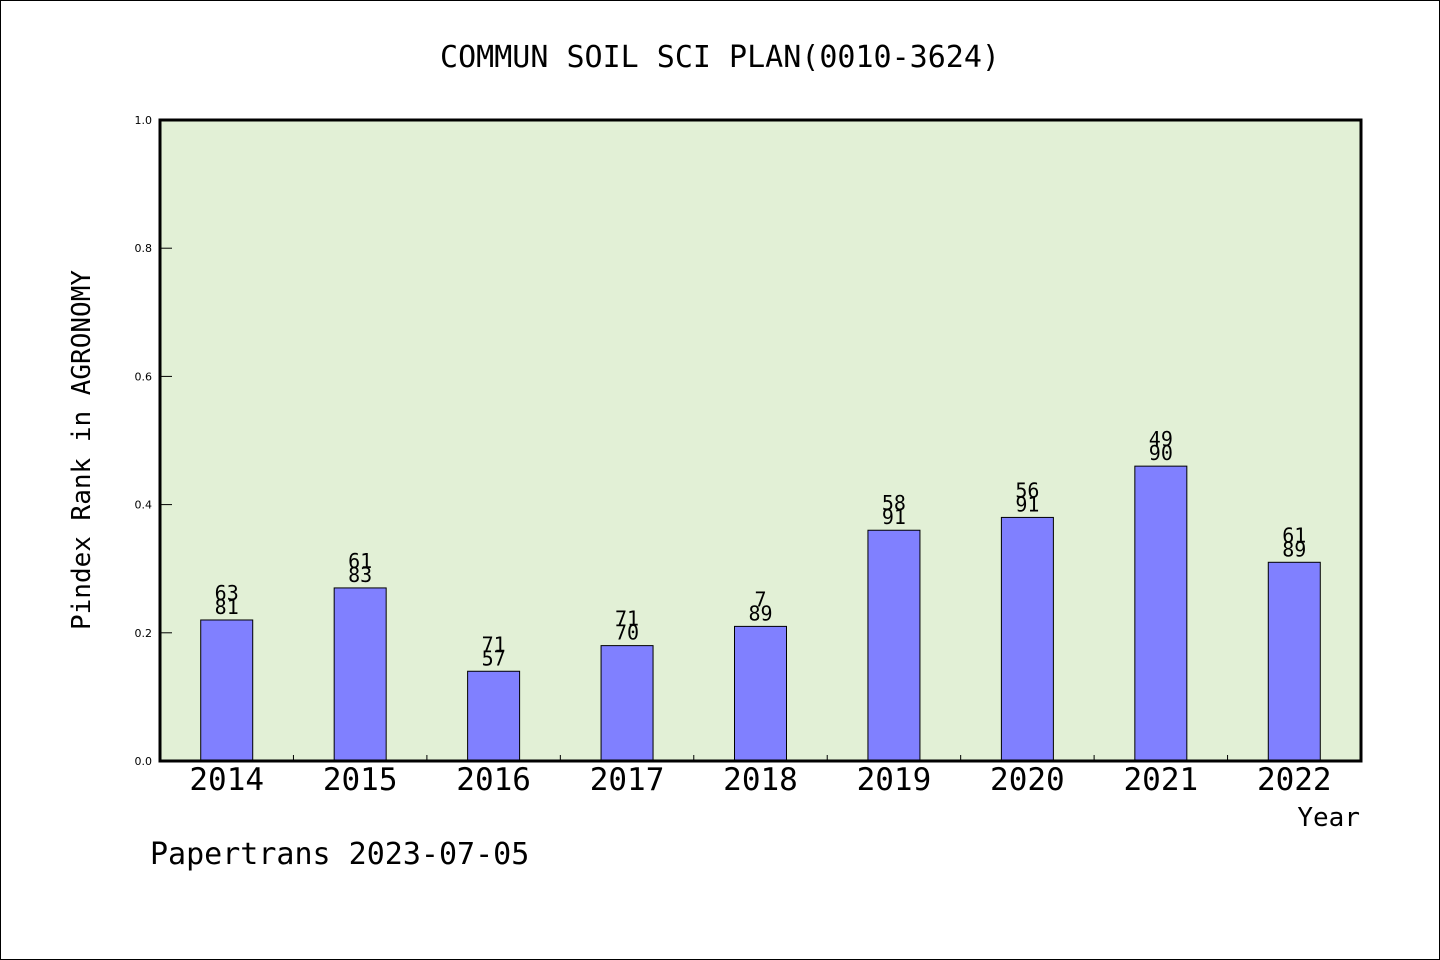 This screenshot has height=960, width=1440. What do you see at coordinates (494, 716) in the screenshot?
I see `bar-2016` at bounding box center [494, 716].